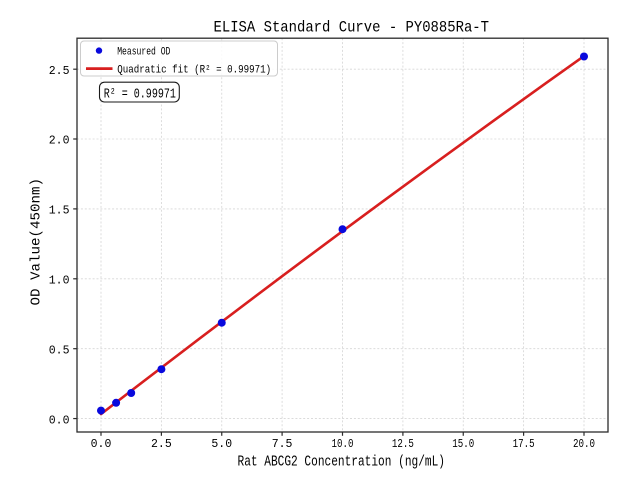 The width and height of the screenshot is (640, 480). Describe the element at coordinates (282, 444) in the screenshot. I see `svg-text: 7.5` at that location.